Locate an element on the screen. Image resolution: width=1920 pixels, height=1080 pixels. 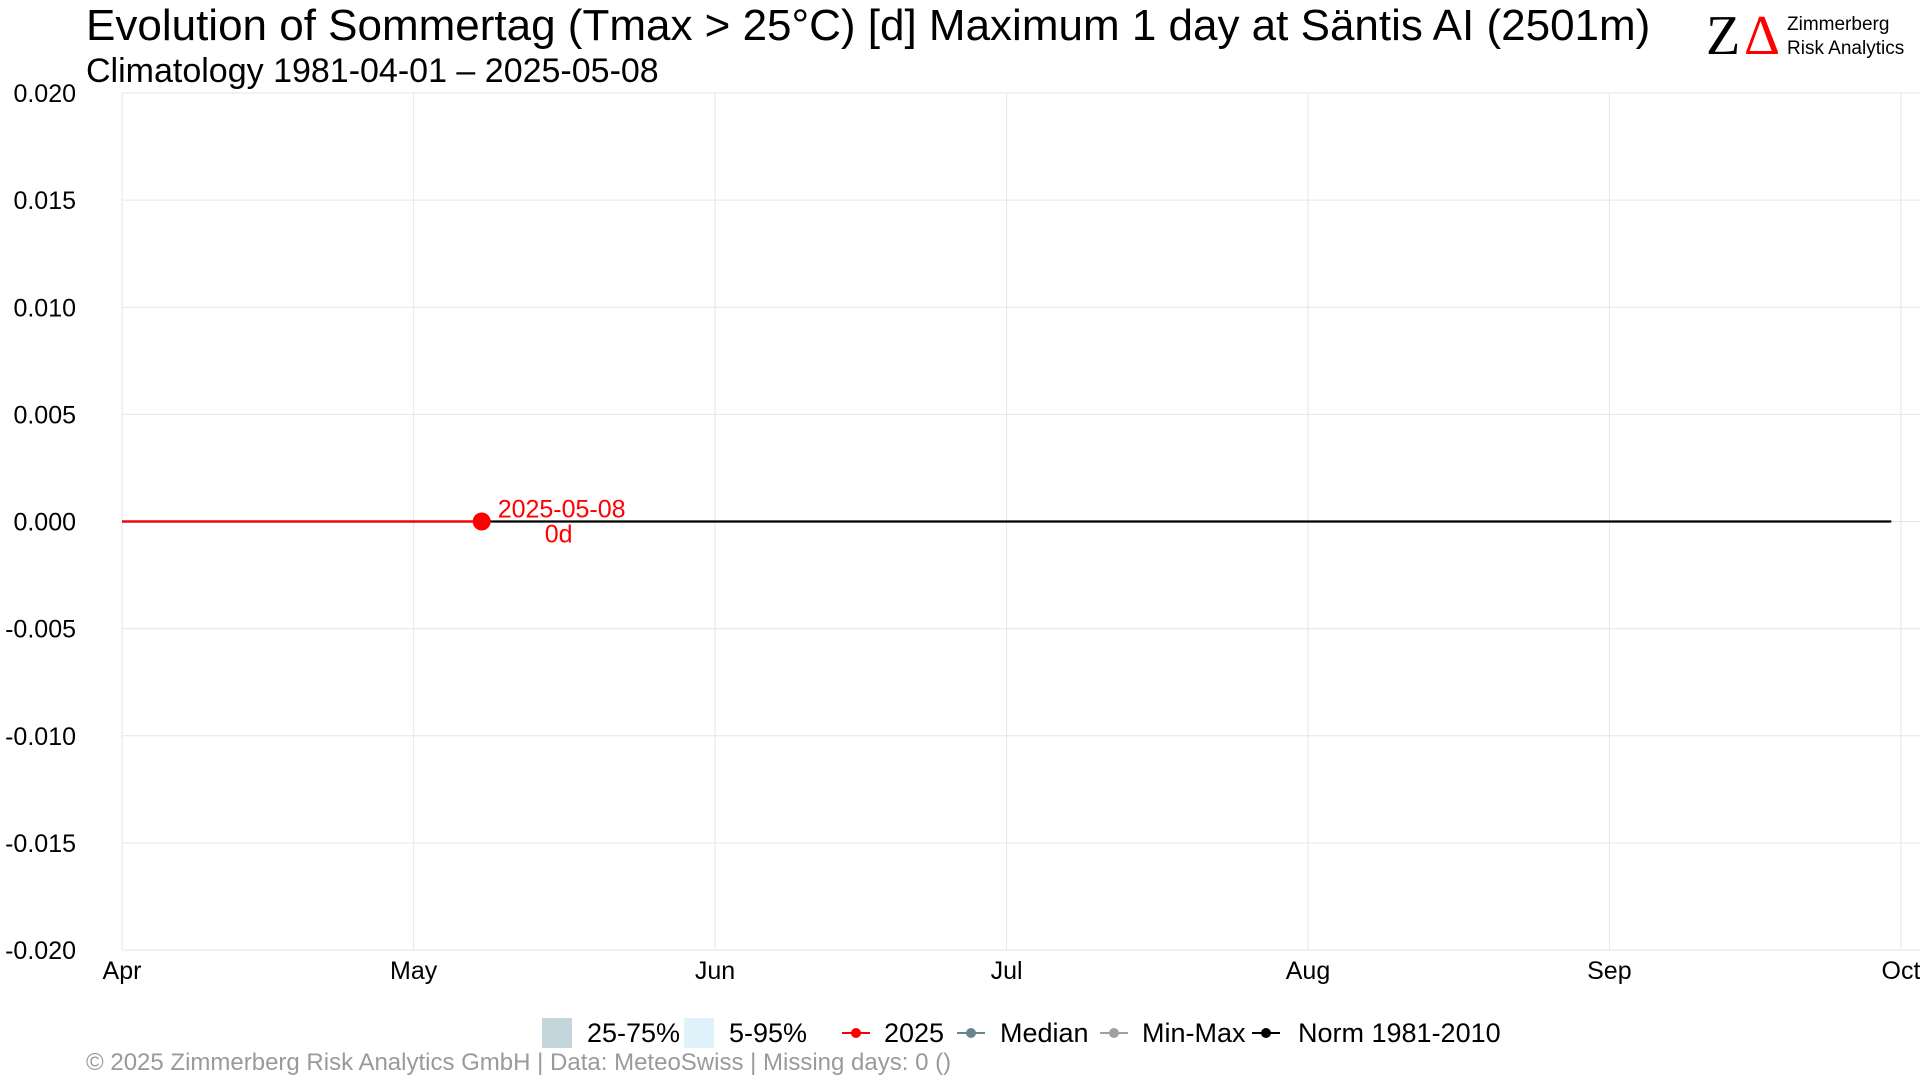
y-tick-label: -0.020 is located at coordinates (40, 951).